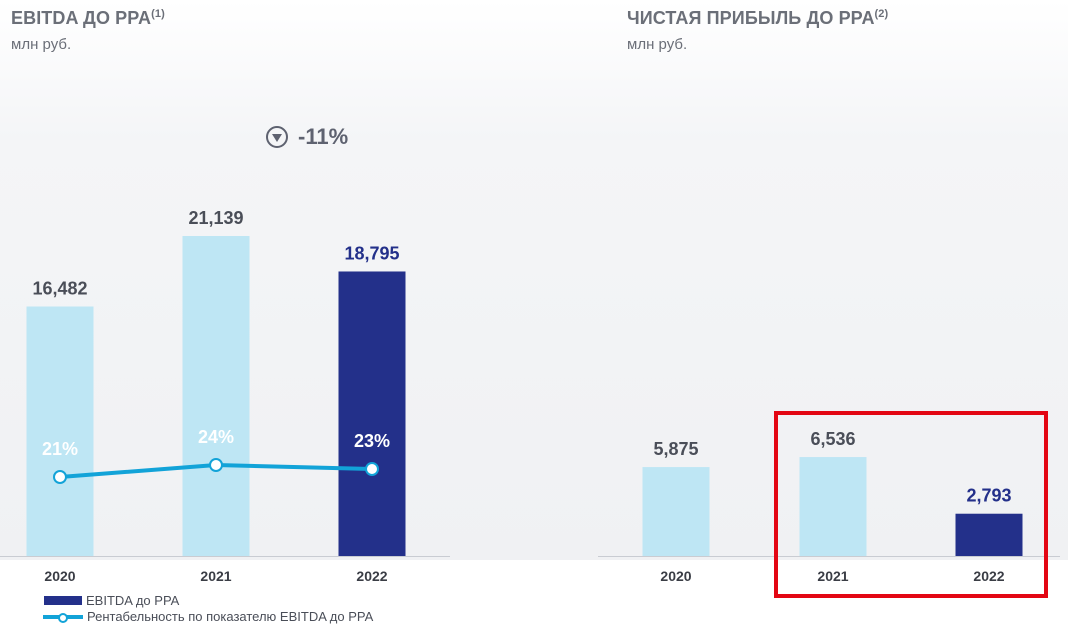  Describe the element at coordinates (277, 137) in the screenshot. I see `down-arrow-icon` at that location.